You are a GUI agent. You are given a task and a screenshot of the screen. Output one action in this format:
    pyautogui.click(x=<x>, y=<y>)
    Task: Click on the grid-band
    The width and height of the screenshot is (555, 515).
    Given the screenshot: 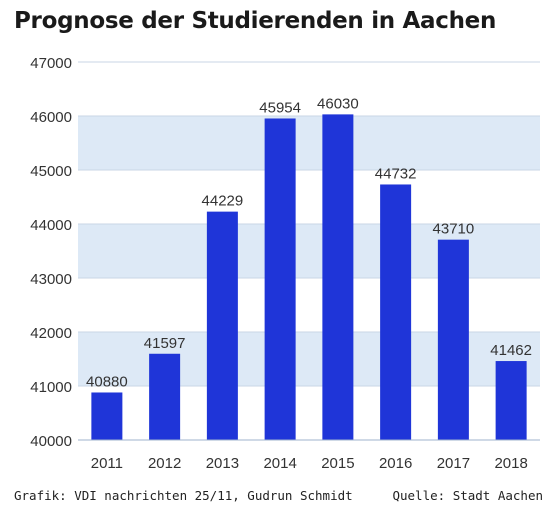 What is the action you would take?
    pyautogui.click(x=309, y=143)
    